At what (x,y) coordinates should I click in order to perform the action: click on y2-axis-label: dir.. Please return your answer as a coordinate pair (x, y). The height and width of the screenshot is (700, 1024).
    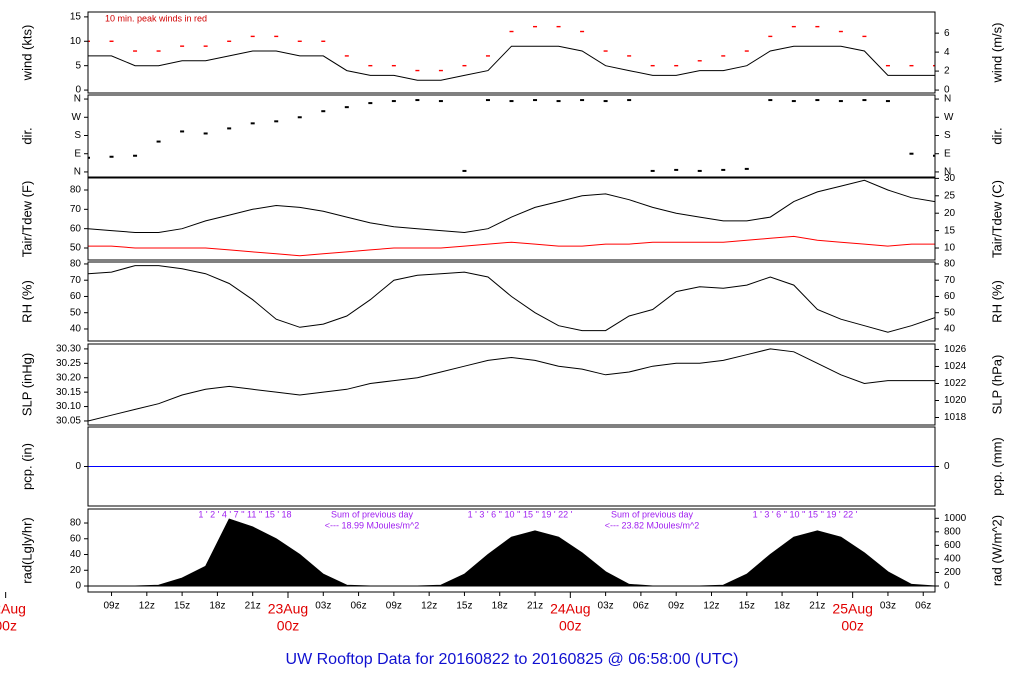
    Looking at the image, I should click on (996, 135).